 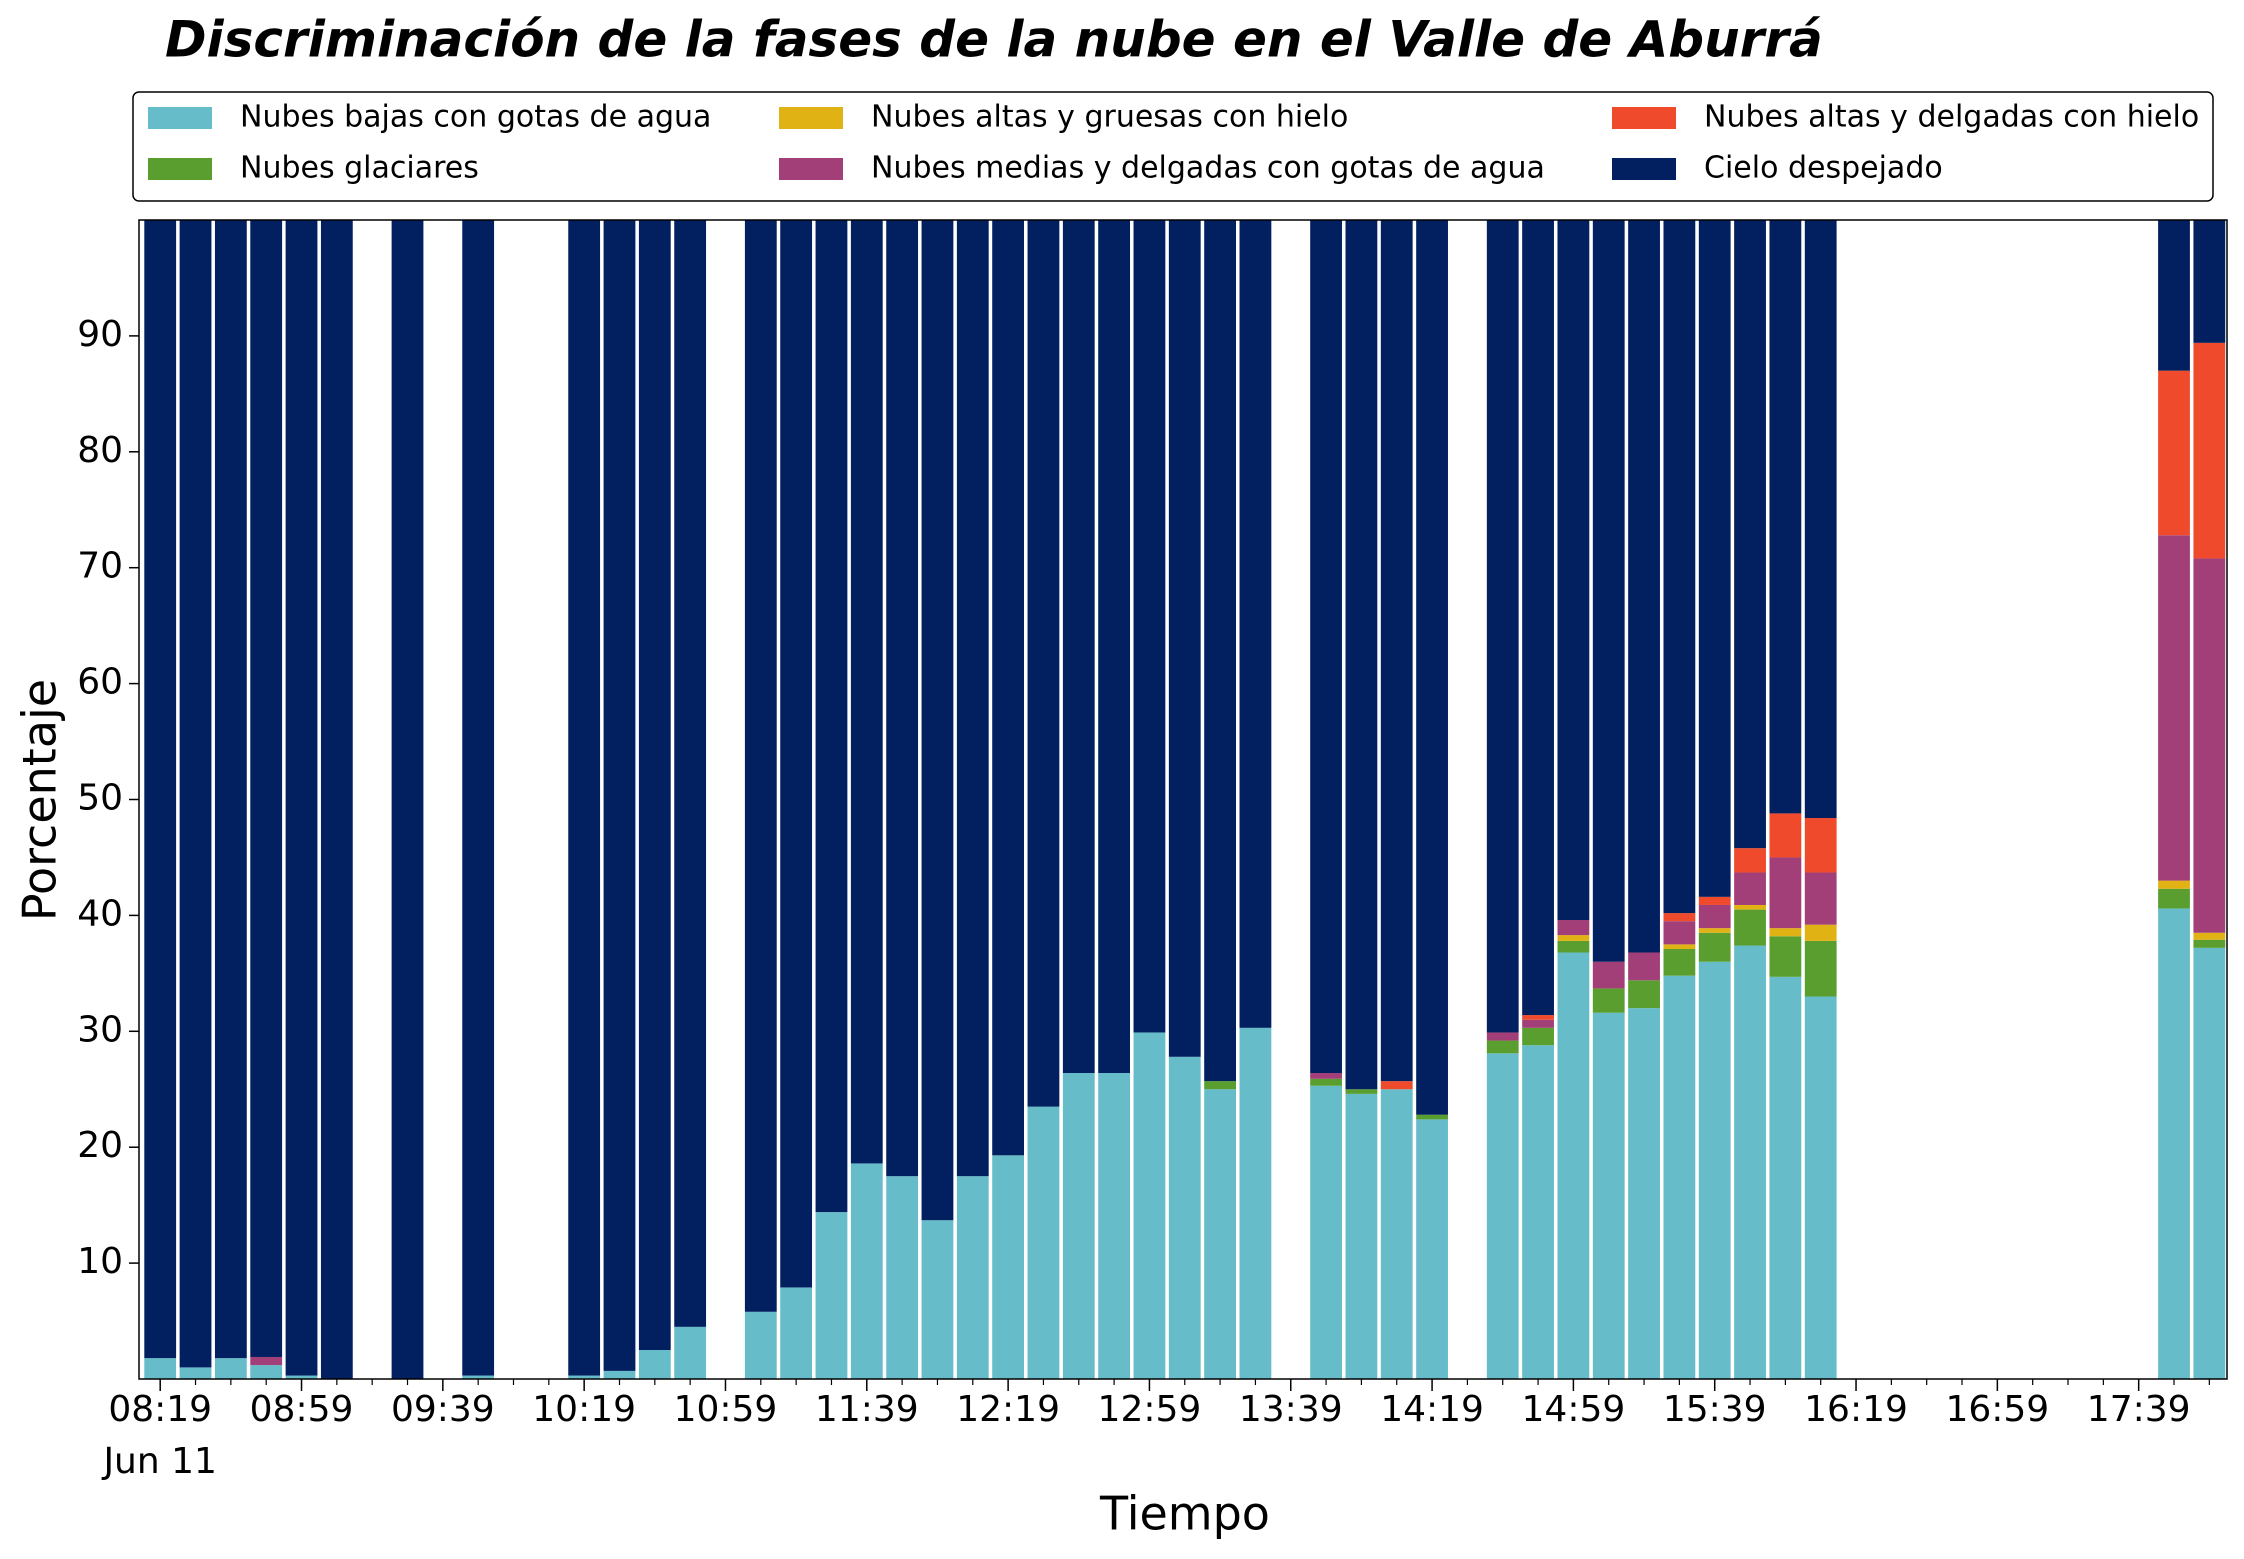 What do you see at coordinates (100, 334) in the screenshot?
I see `y-tick-label: 90` at bounding box center [100, 334].